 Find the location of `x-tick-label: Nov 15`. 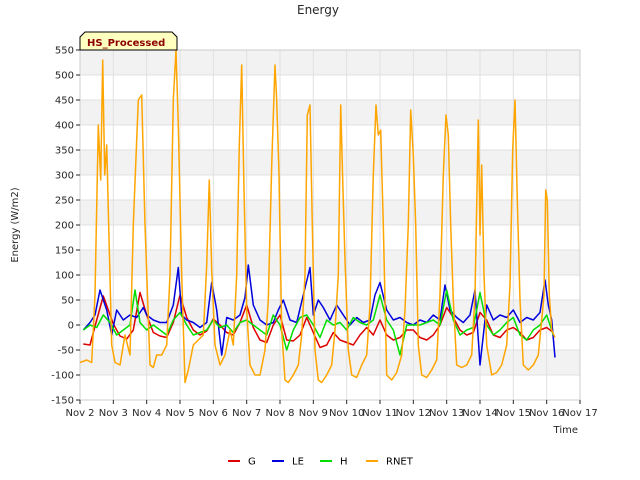

x-tick-label: Nov 15 is located at coordinates (513, 413).